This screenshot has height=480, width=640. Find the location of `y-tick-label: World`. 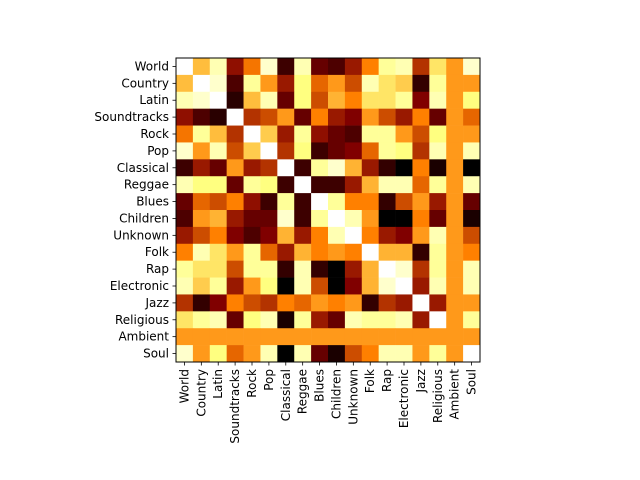

y-tick-label: World is located at coordinates (152, 66).